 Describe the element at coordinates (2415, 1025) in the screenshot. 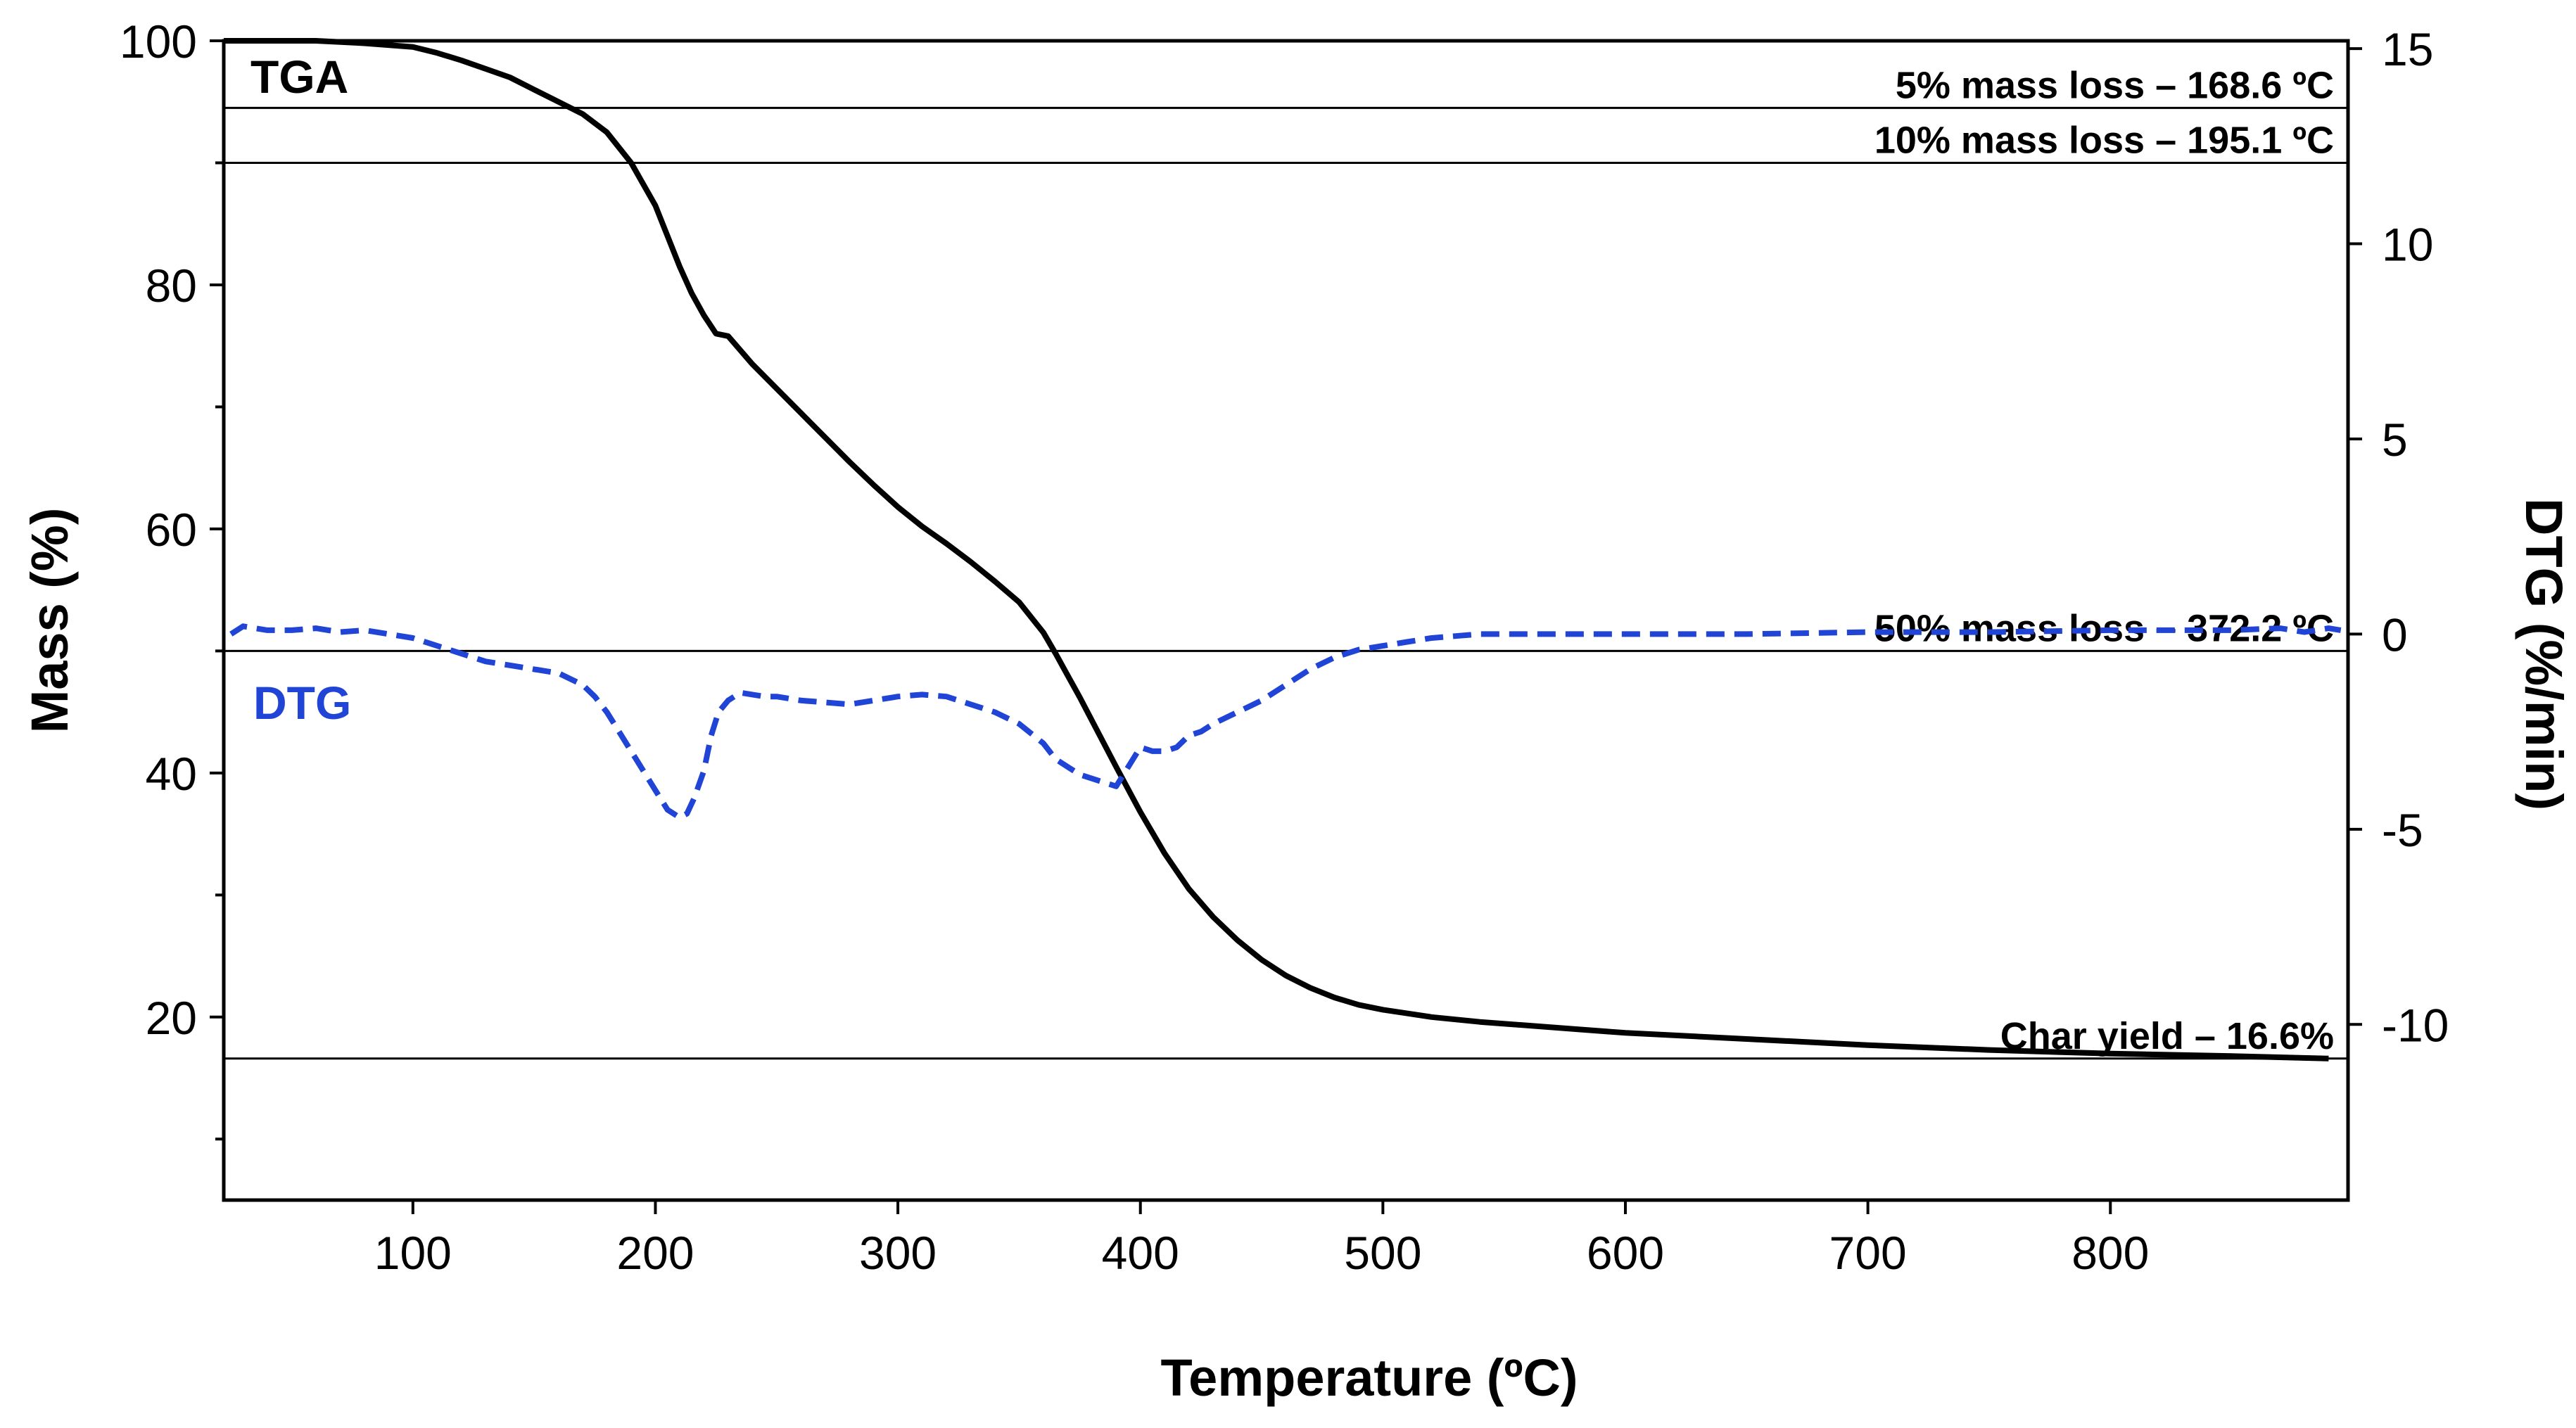

I see `y2-tick-label: -10` at that location.